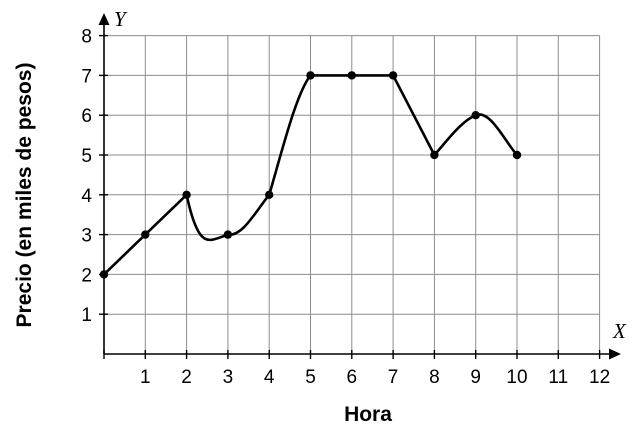  Describe the element at coordinates (368, 414) in the screenshot. I see `x-axis-title: Hora` at that location.